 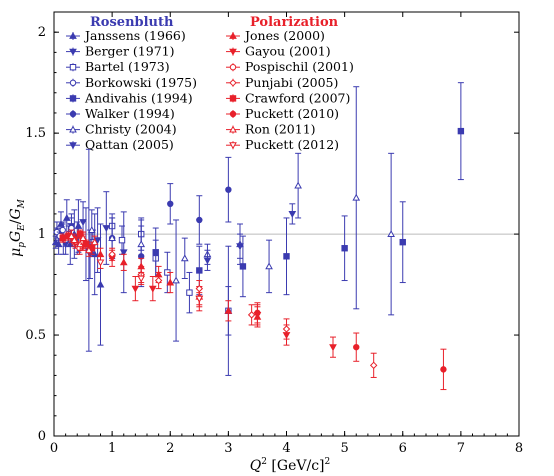 I want to click on legend-entry-label: Gayou (2001), so click(x=288, y=51).